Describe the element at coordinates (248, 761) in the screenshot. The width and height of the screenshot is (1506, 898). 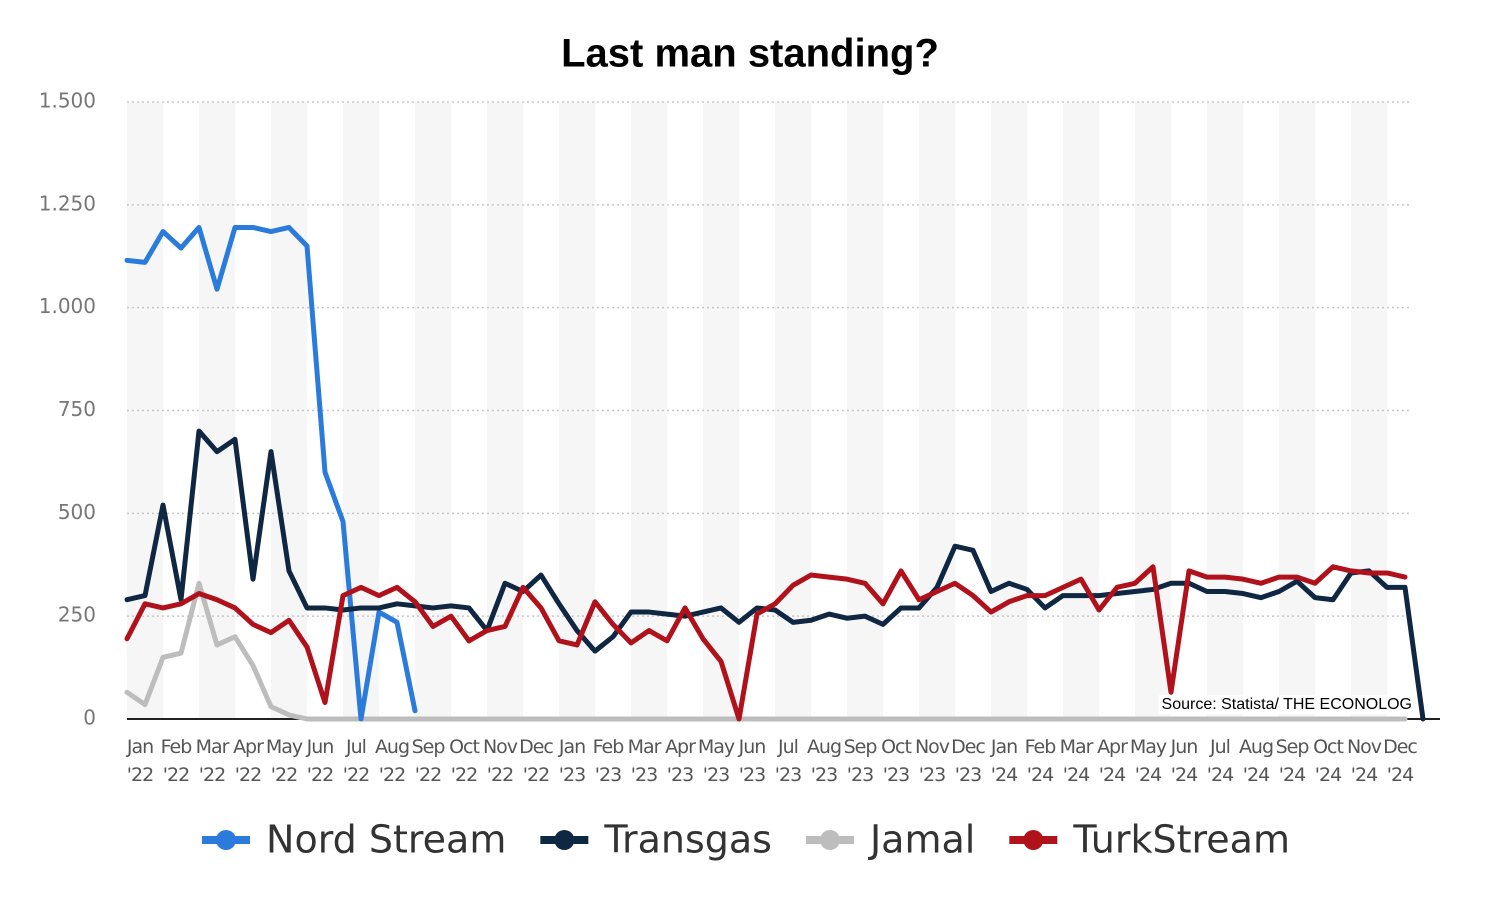
I see `x-tick-label: Apr '22` at that location.